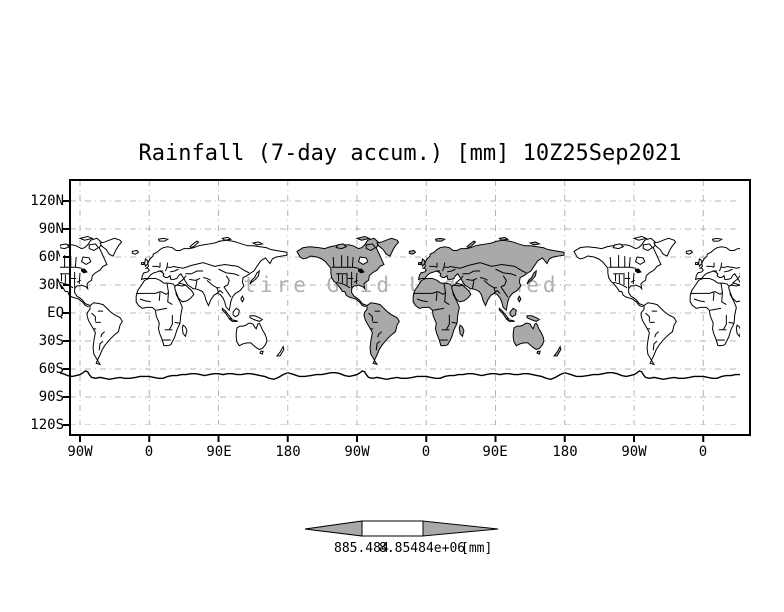  Describe the element at coordinates (460, 528) in the screenshot. I see `colorbar-right-arrow` at that location.